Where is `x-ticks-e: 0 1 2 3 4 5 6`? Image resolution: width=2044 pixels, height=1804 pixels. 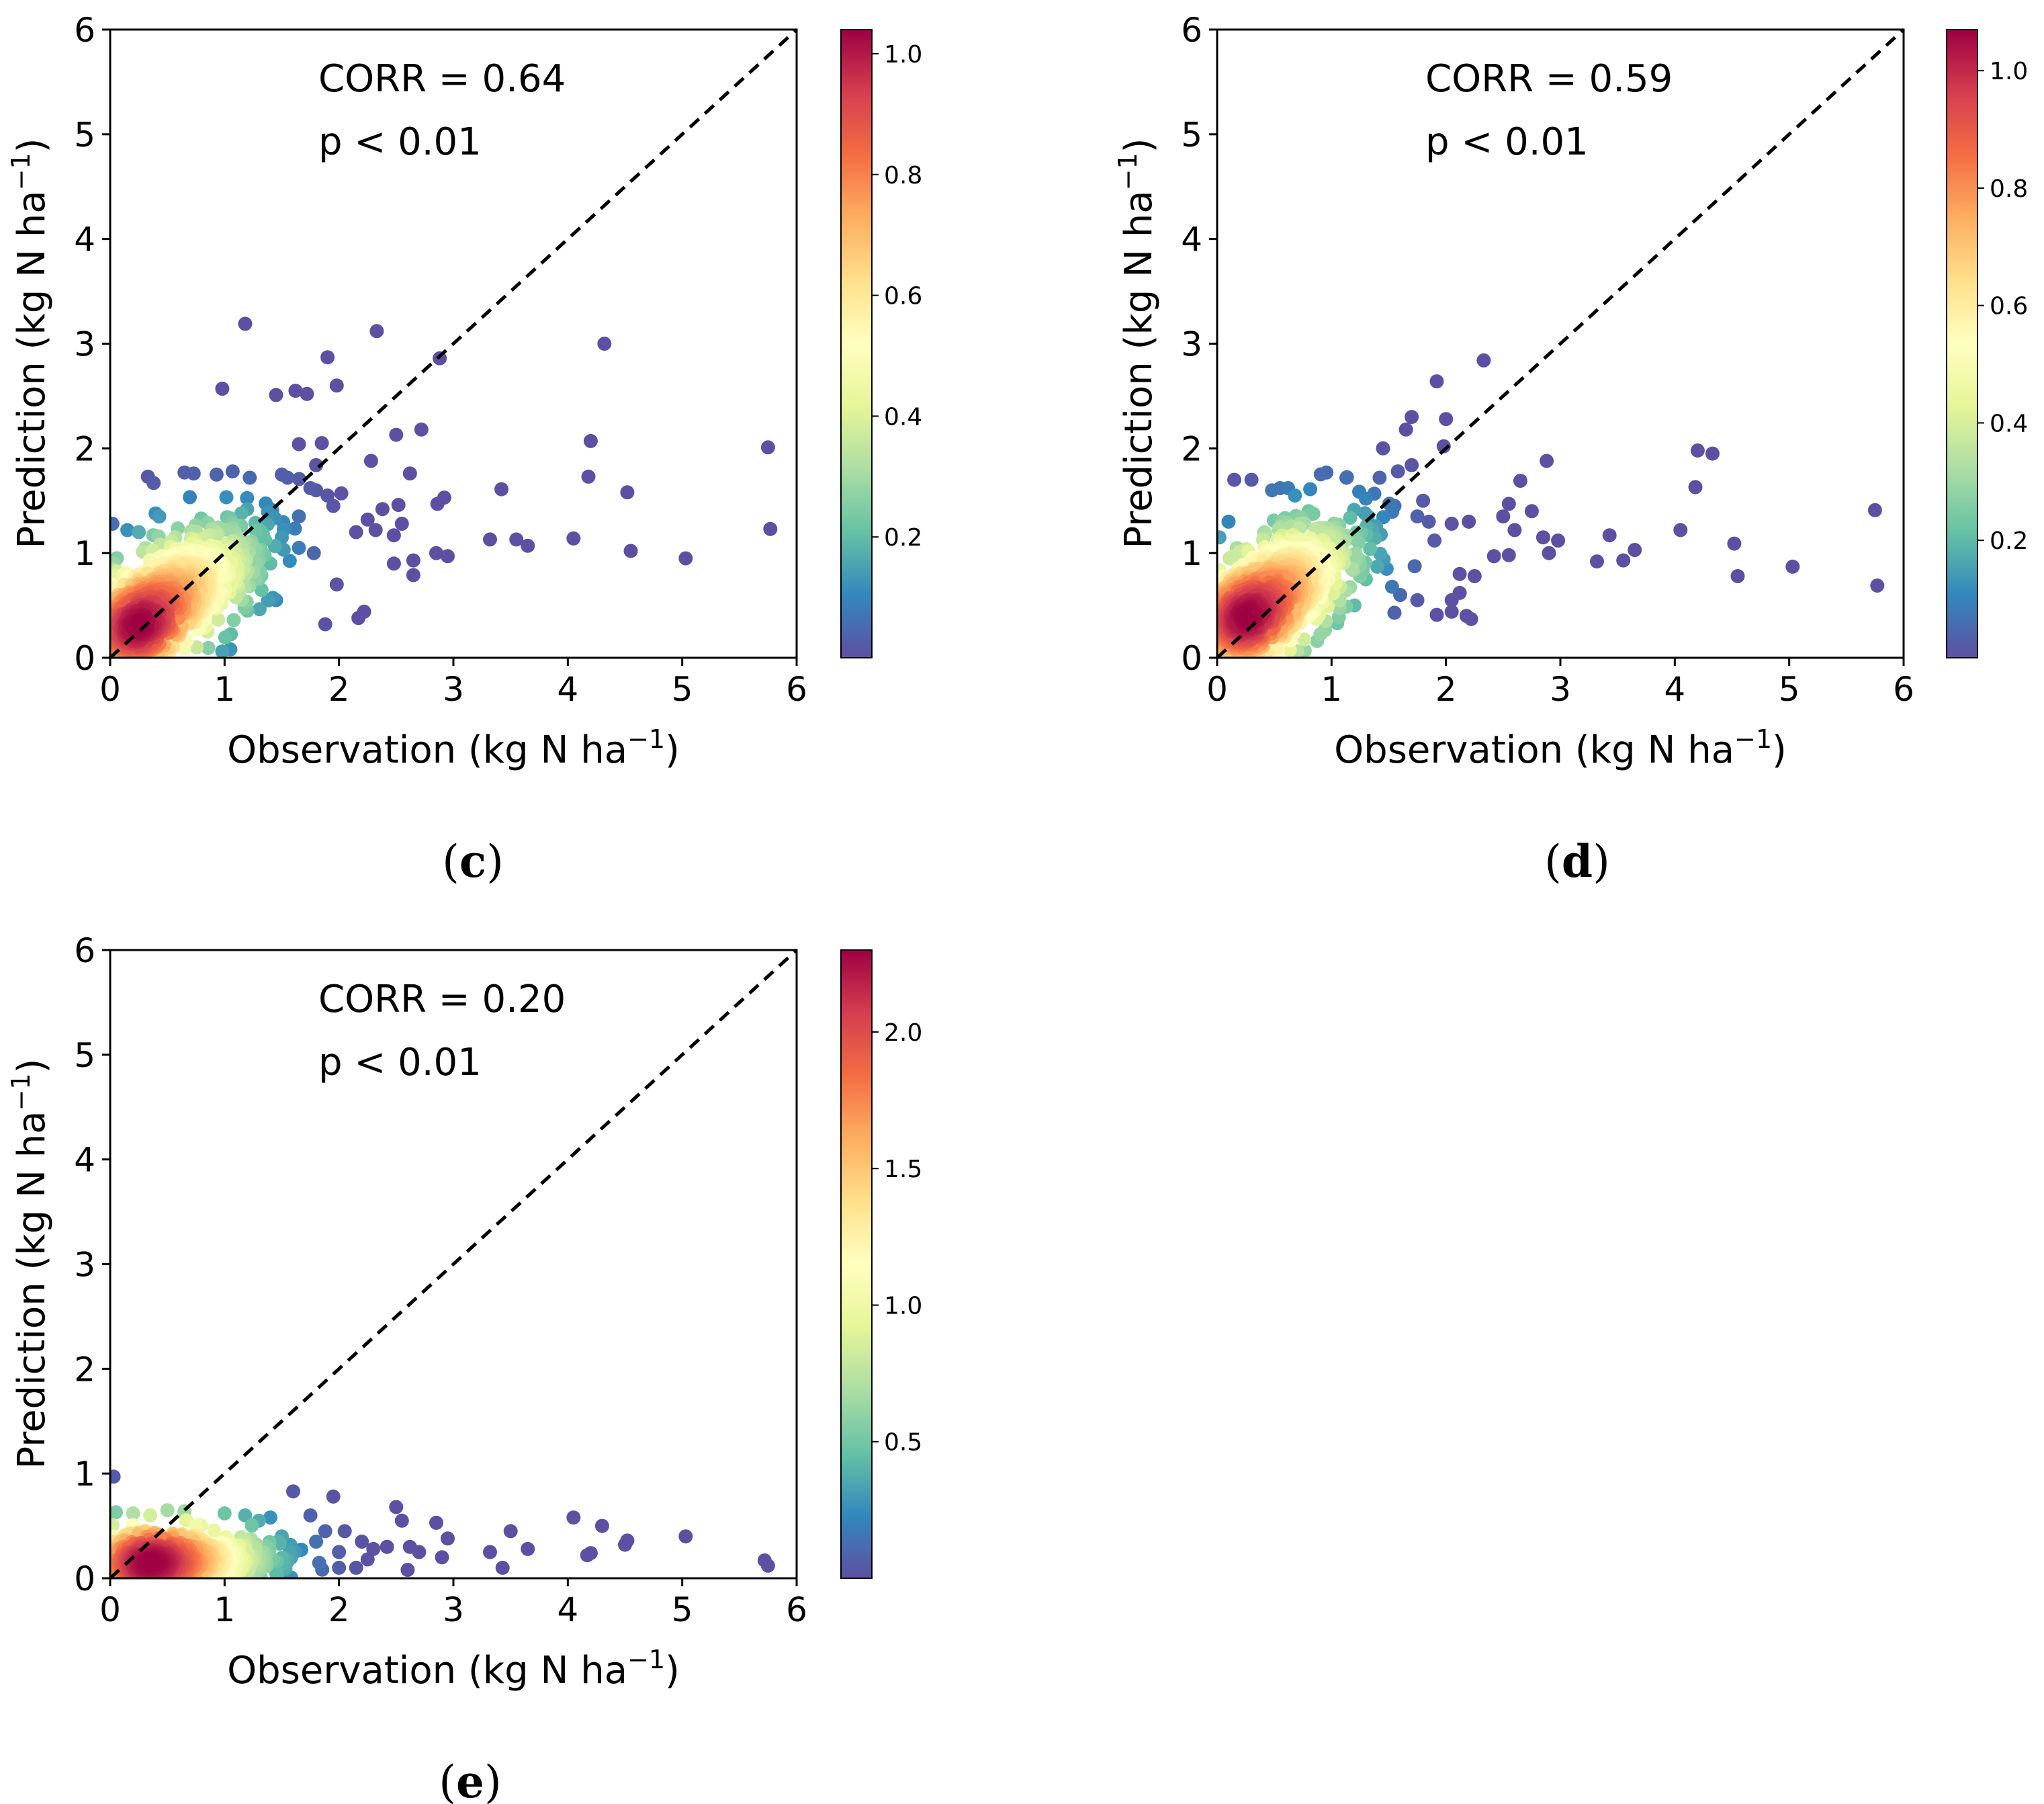
x-ticks-e: 0 1 2 3 4 5 6 is located at coordinates (453, 1603).